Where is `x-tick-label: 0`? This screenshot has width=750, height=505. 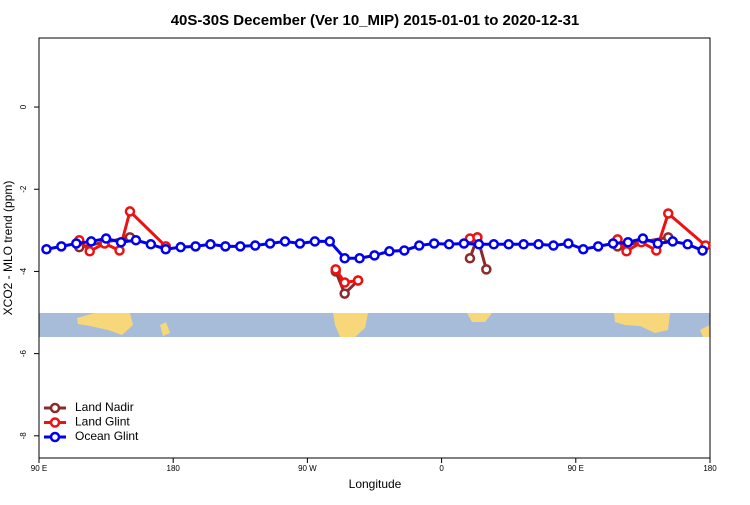
x-tick-label: 0 is located at coordinates (441, 468).